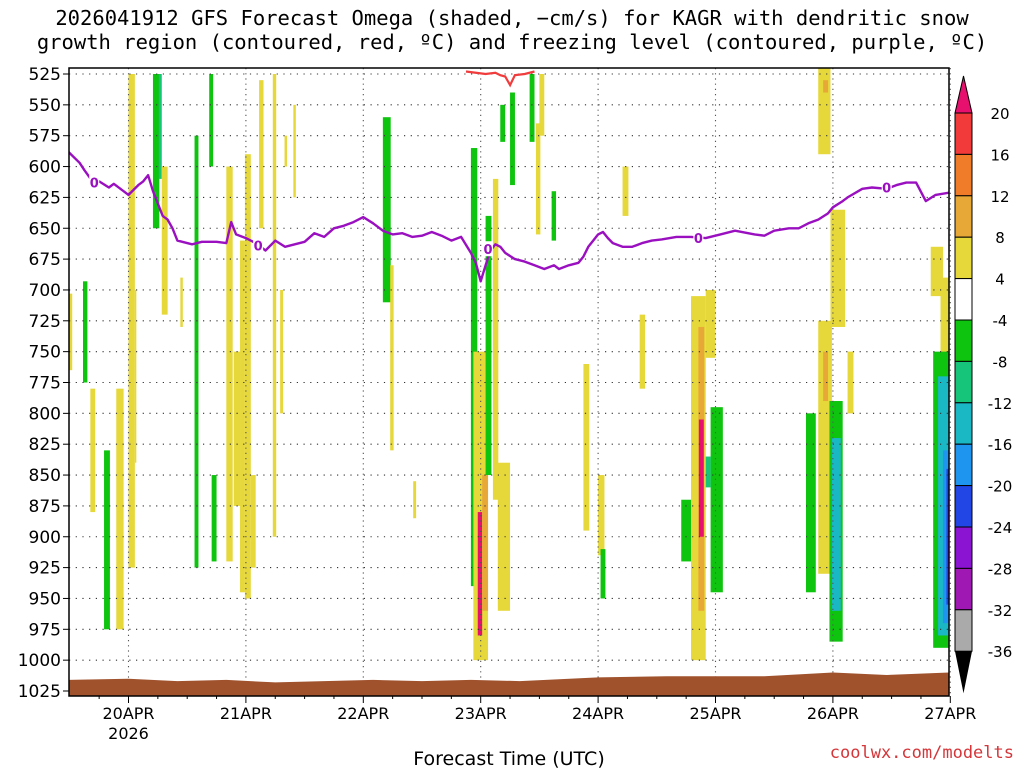  I want to click on x-tick-year-label: 2026, so click(128, 733).